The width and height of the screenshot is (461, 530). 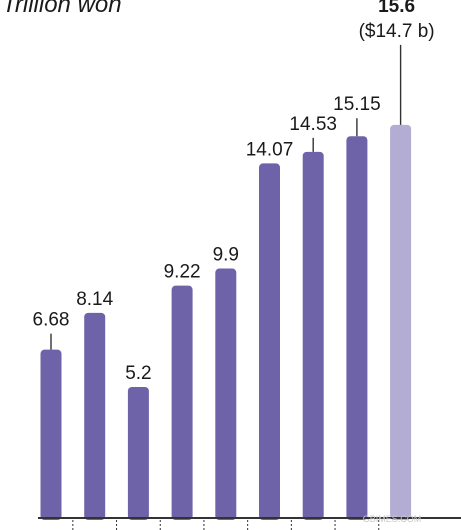 I want to click on value-label-1: 8.14, so click(x=94, y=299).